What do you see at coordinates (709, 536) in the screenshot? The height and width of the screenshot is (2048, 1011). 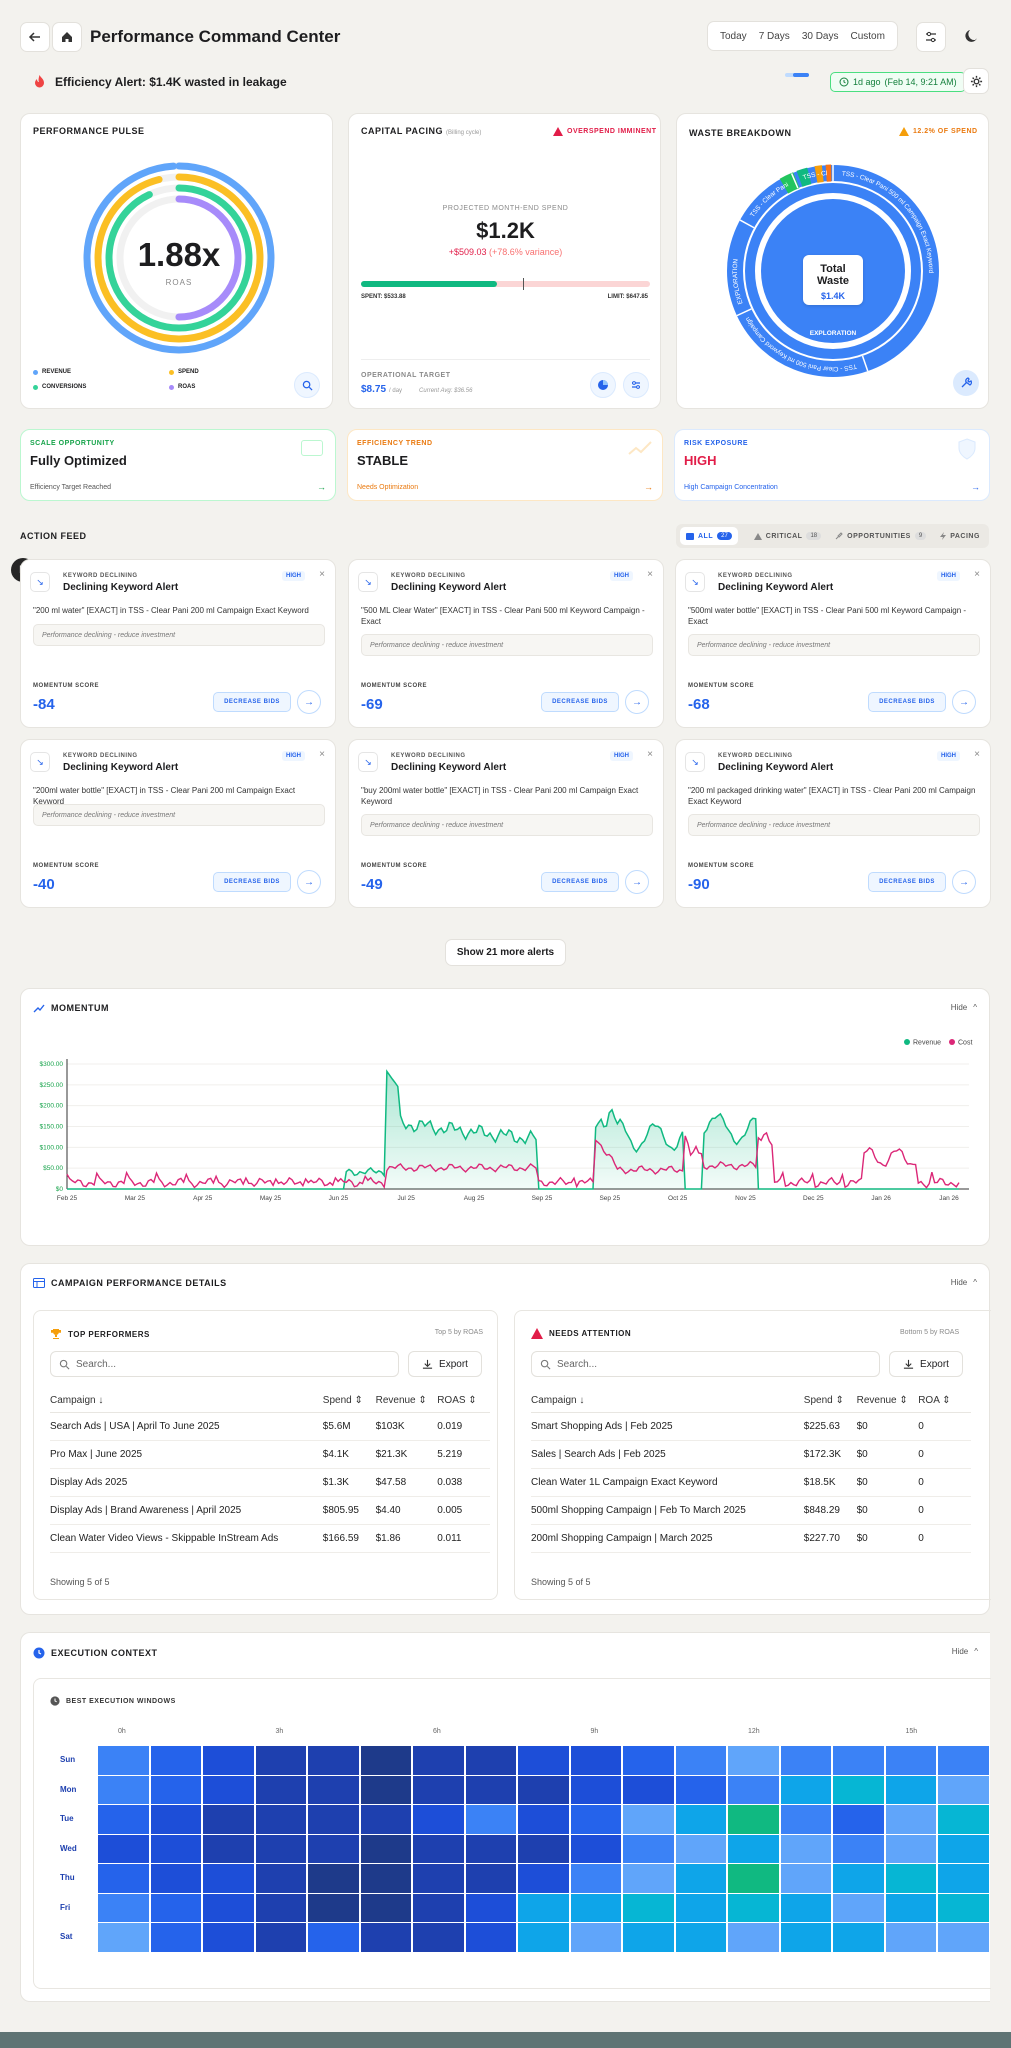 I see `filter-all: ALL 27` at bounding box center [709, 536].